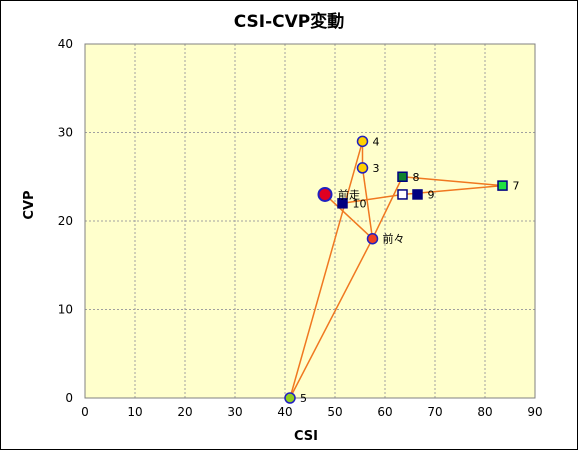 Image resolution: width=578 pixels, height=450 pixels. What do you see at coordinates (85, 412) in the screenshot?
I see `x-tick-label: 0` at bounding box center [85, 412].